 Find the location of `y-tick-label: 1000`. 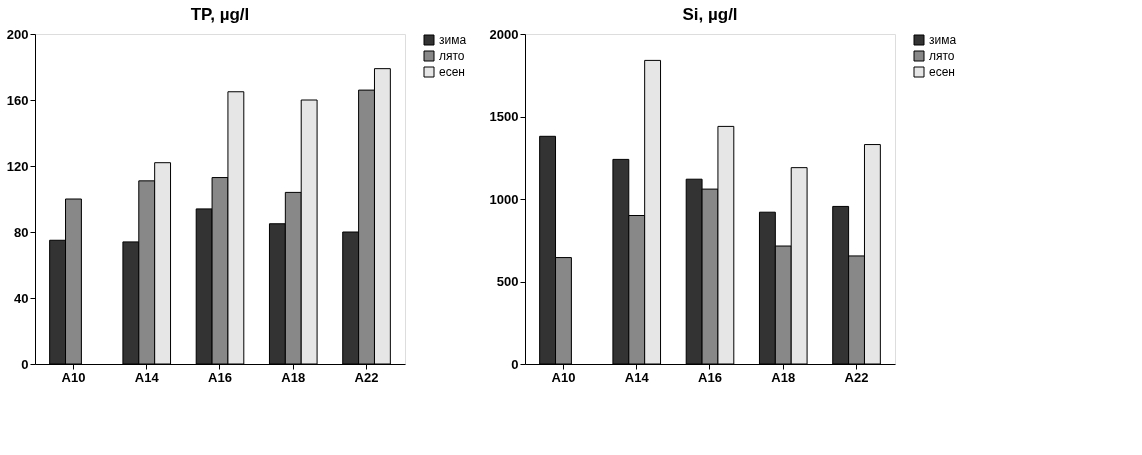

y-tick-label: 1000 is located at coordinates (504, 199).